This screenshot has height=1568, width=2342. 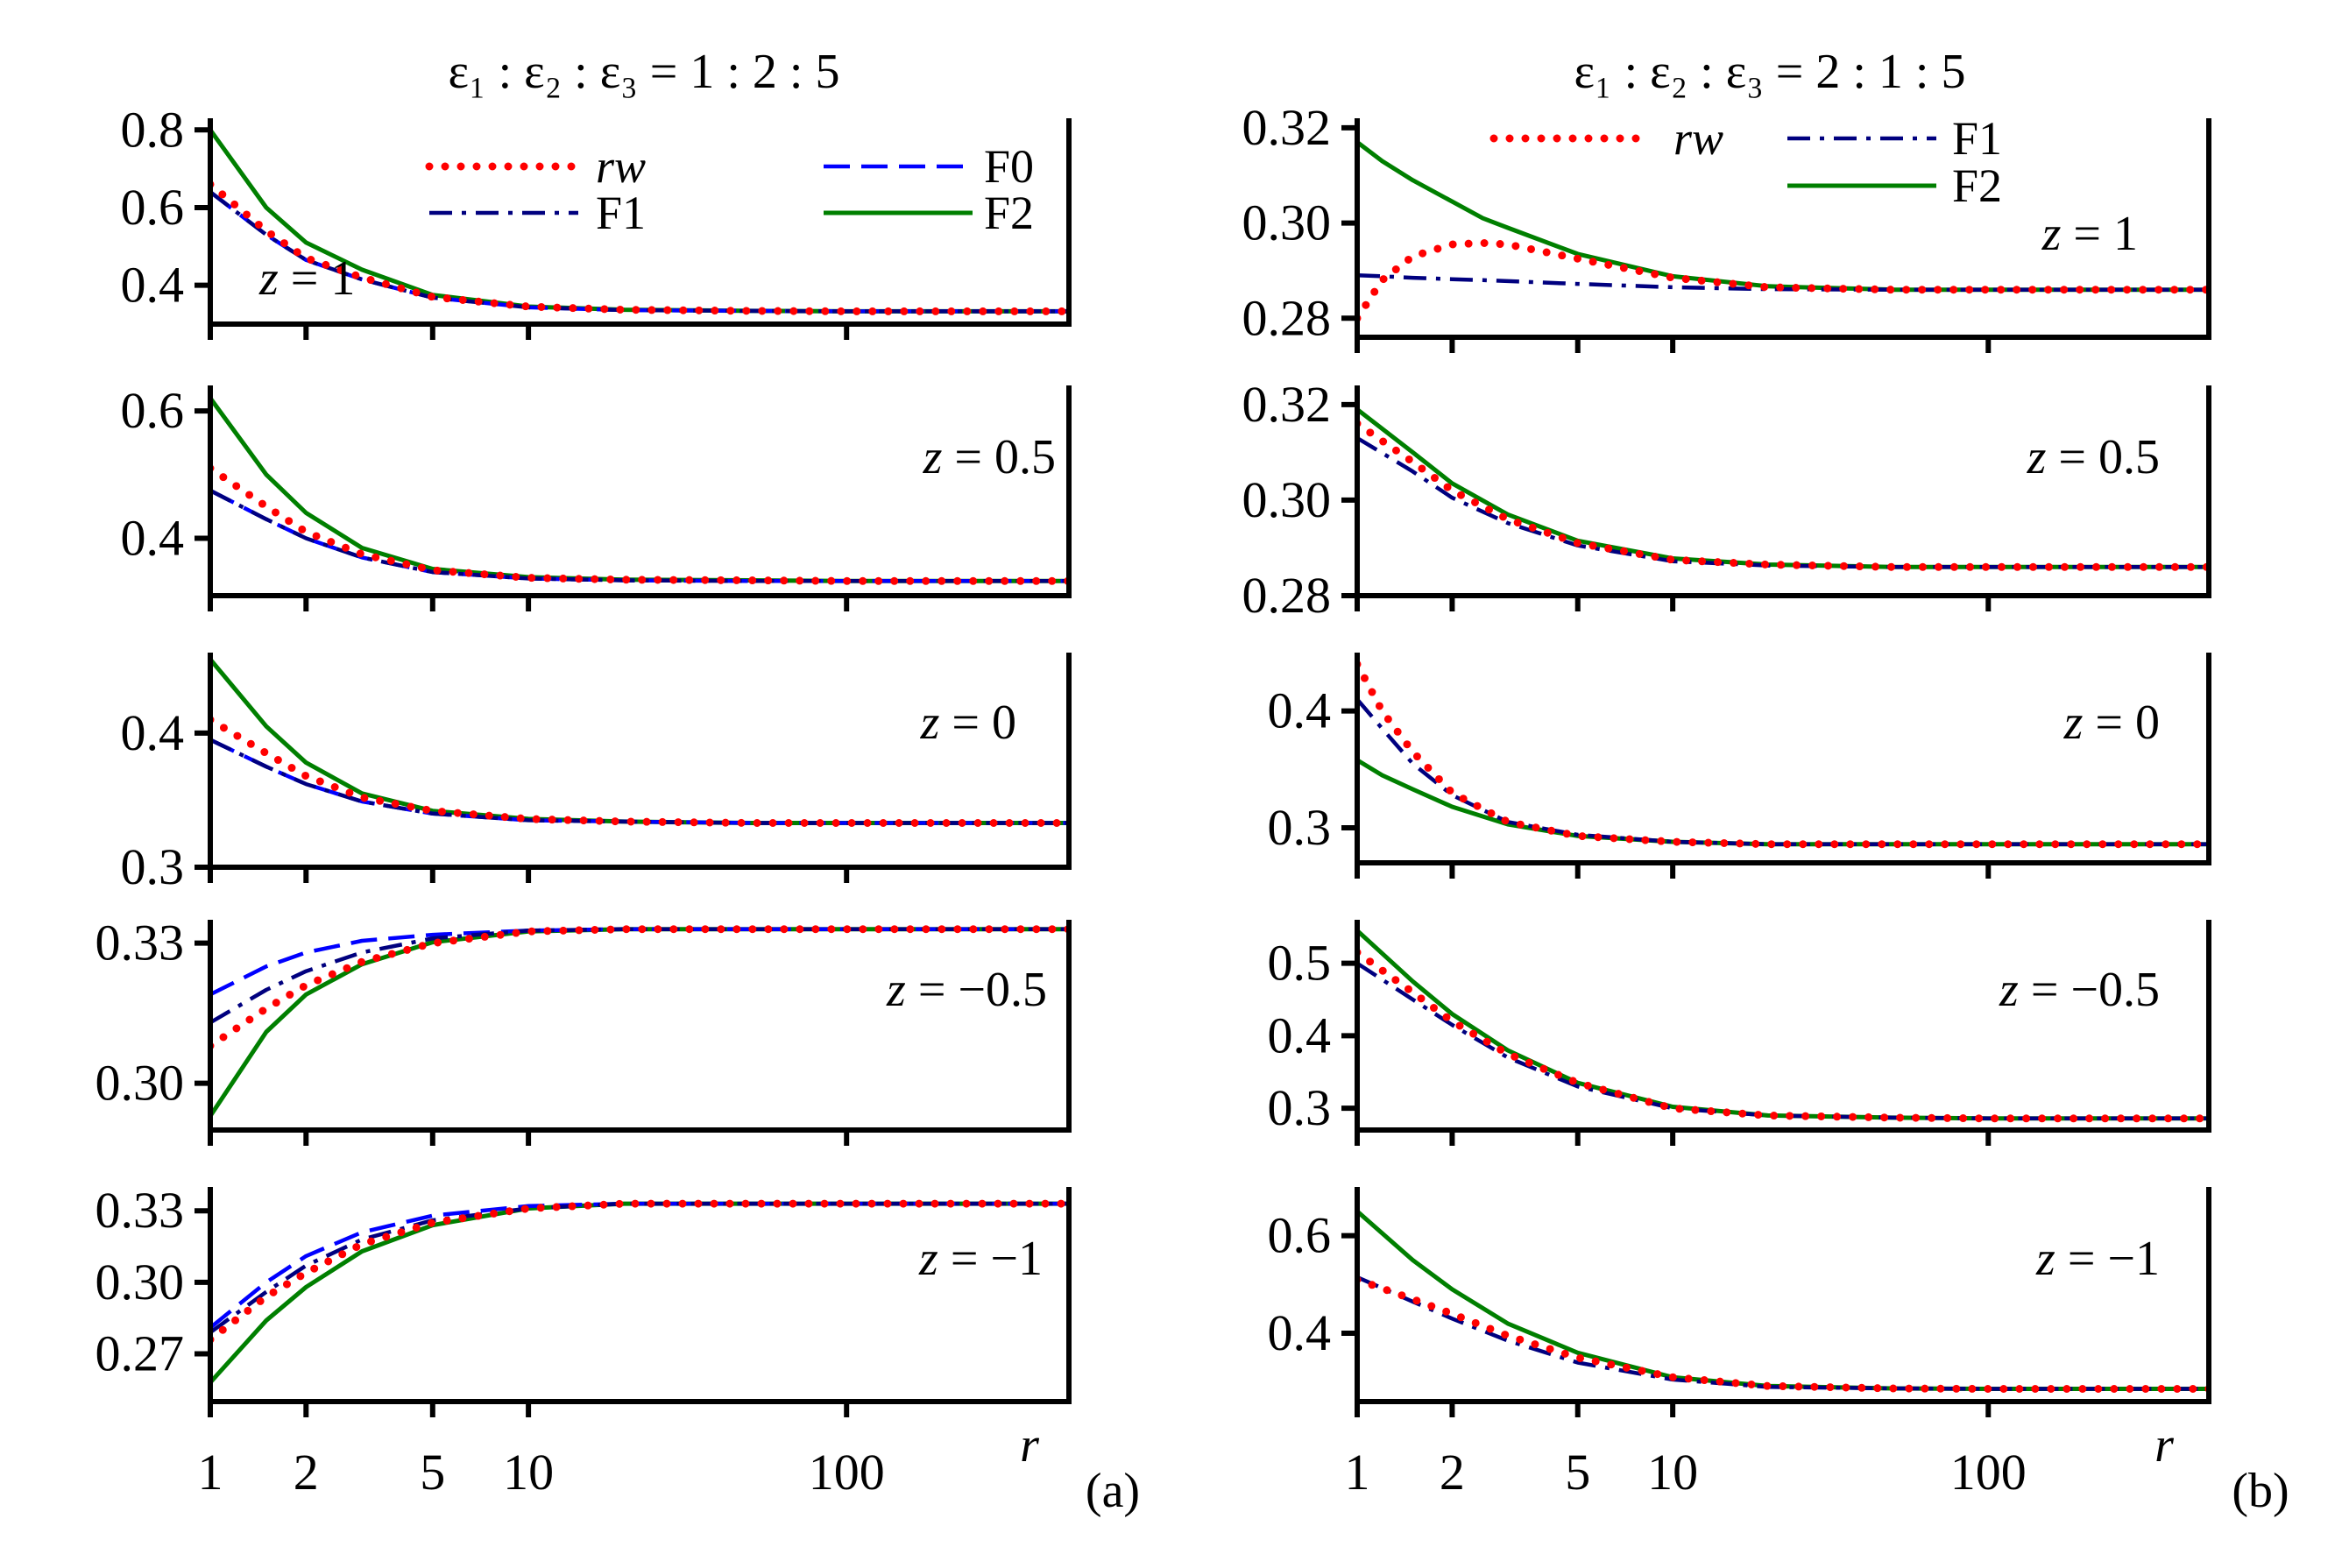 What do you see at coordinates (1113, 1491) in the screenshot?
I see `panel-label: (a)` at bounding box center [1113, 1491].